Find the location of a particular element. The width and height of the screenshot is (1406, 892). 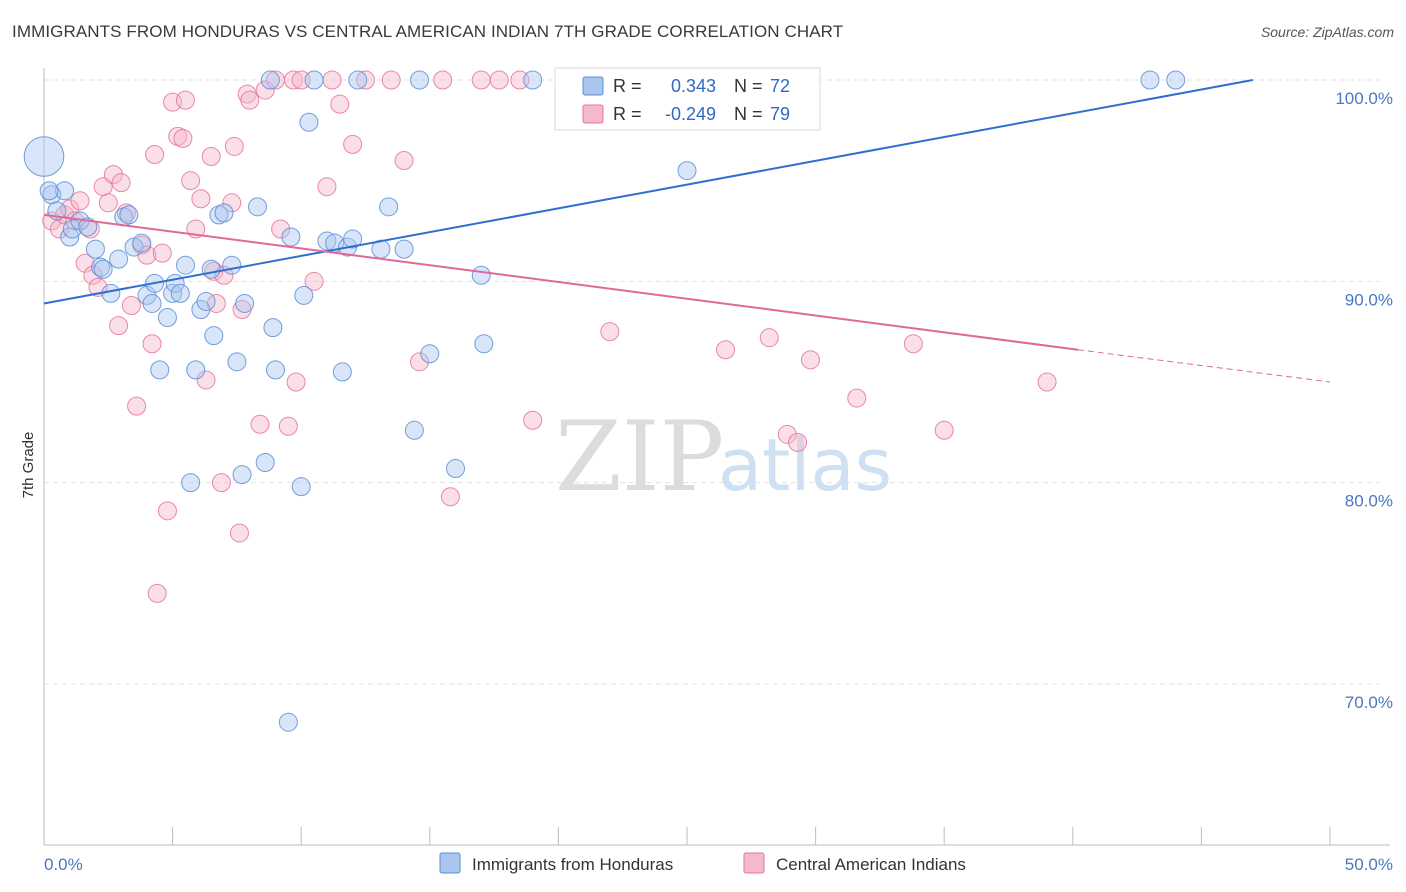

y-tick-label: 100.0% is located at coordinates (1364, 98).